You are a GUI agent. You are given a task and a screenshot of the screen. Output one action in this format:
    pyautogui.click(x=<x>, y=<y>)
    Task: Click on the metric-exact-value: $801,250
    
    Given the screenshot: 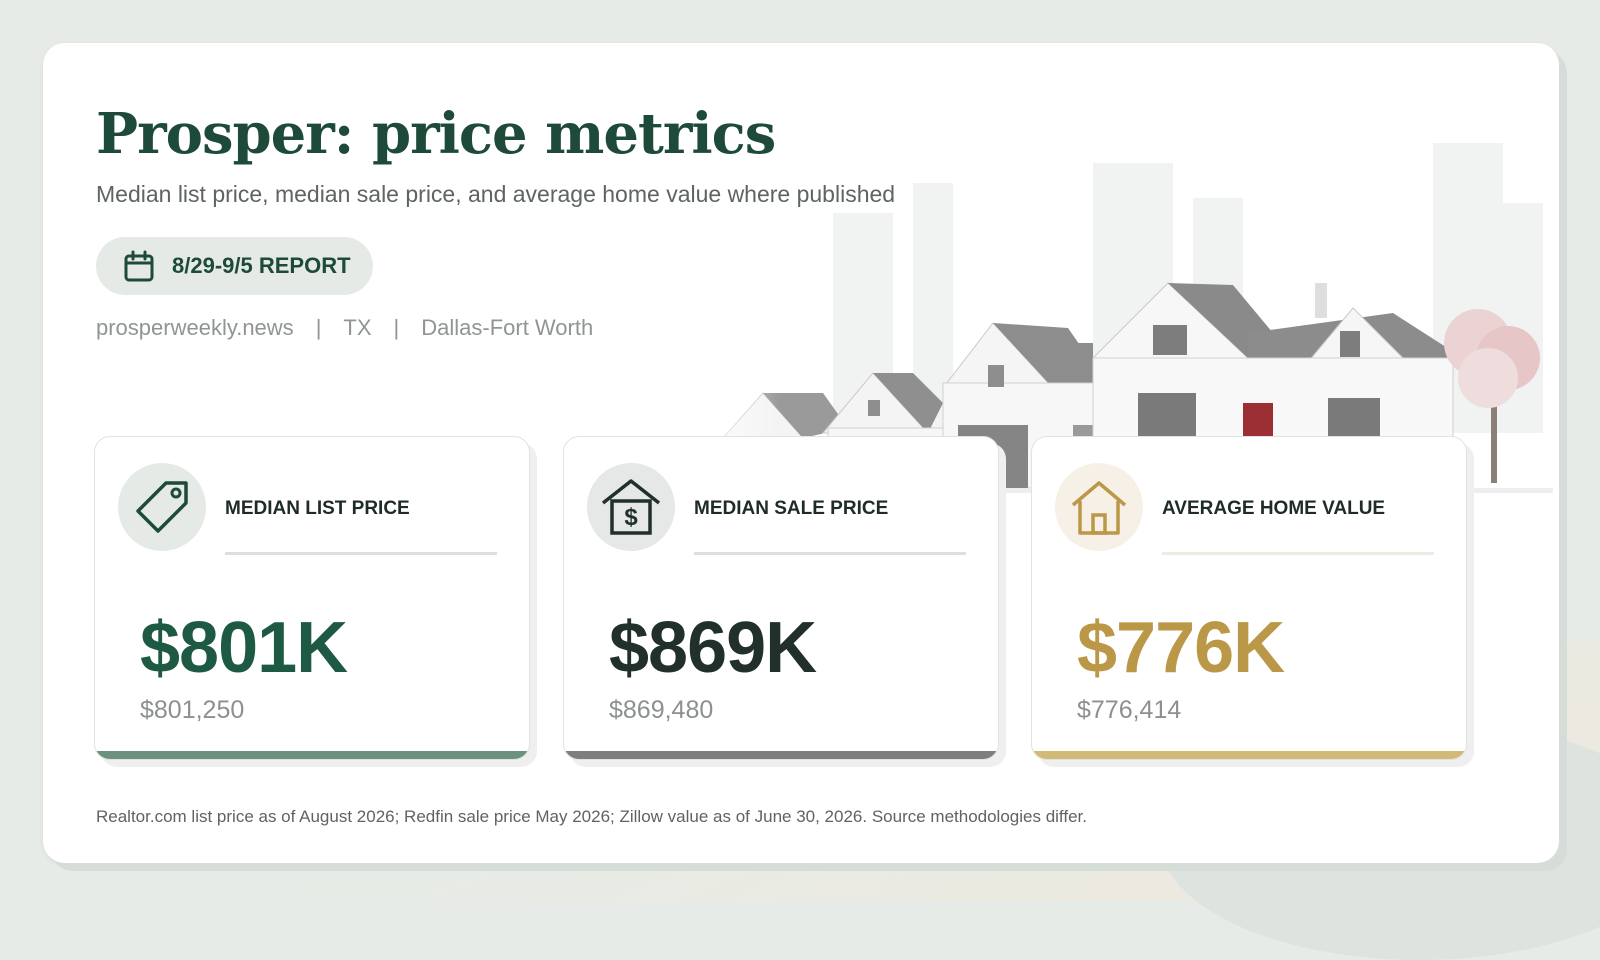 What is the action you would take?
    pyautogui.click(x=192, y=710)
    